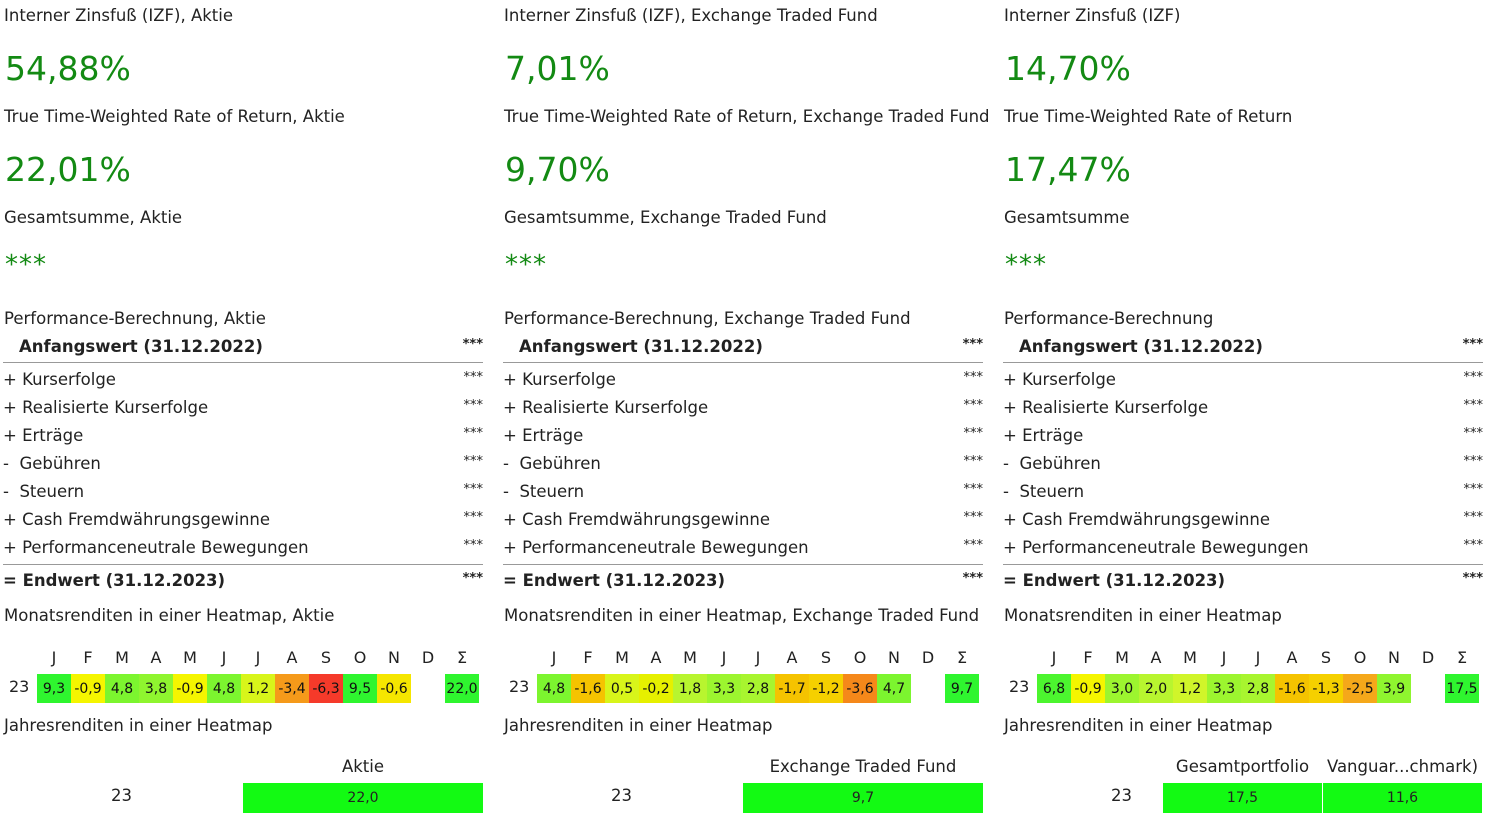 The image size is (1495, 823). I want to click on month-header: A, so click(292, 657).